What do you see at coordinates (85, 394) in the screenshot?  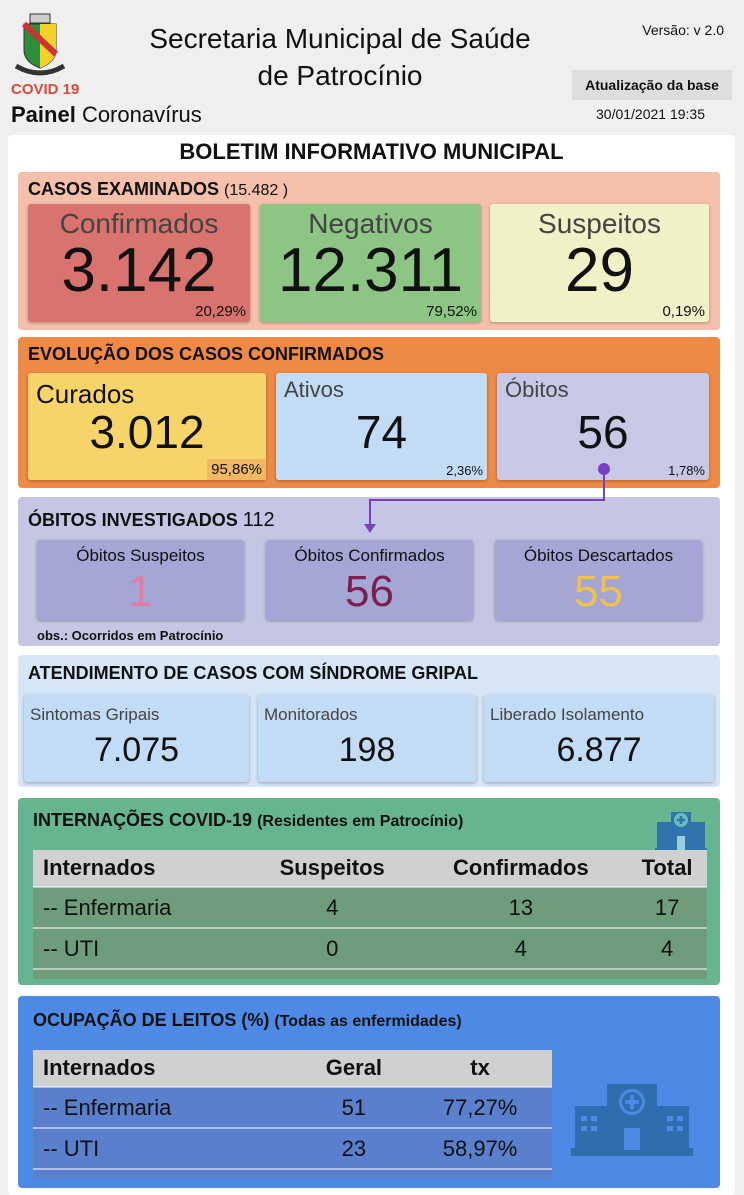 I see `card-label: Curados` at bounding box center [85, 394].